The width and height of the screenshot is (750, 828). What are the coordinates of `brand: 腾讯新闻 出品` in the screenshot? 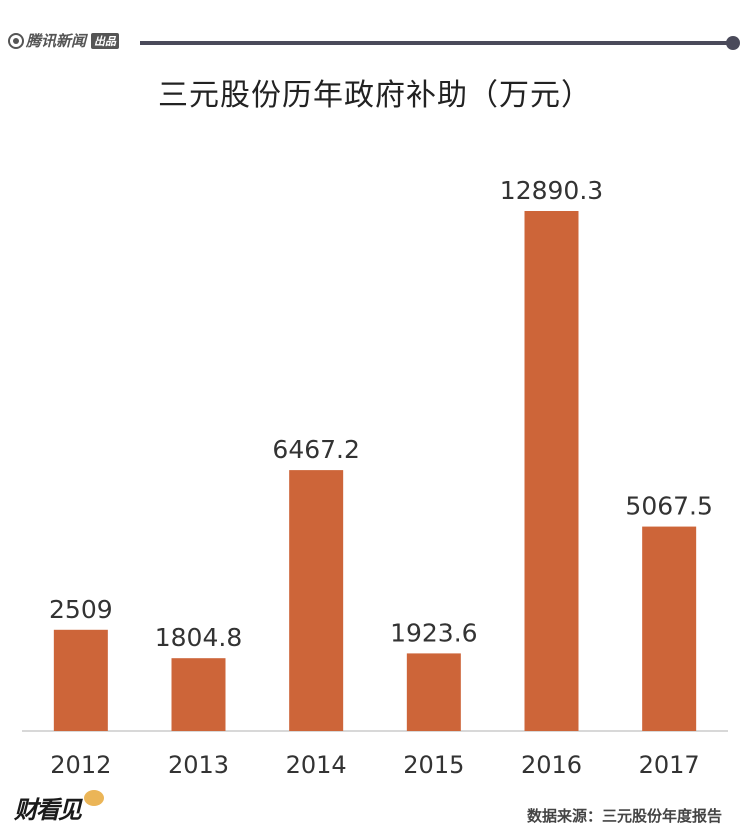 It's located at (64, 40).